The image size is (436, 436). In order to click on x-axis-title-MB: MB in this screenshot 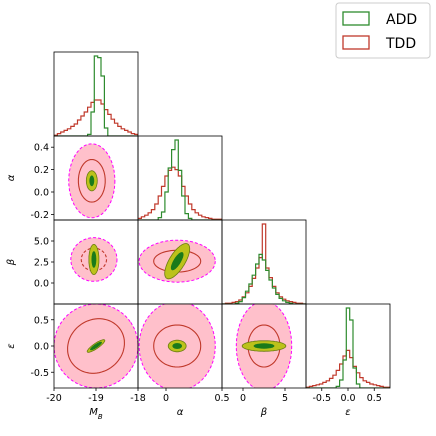, I will do `click(96, 414)`.